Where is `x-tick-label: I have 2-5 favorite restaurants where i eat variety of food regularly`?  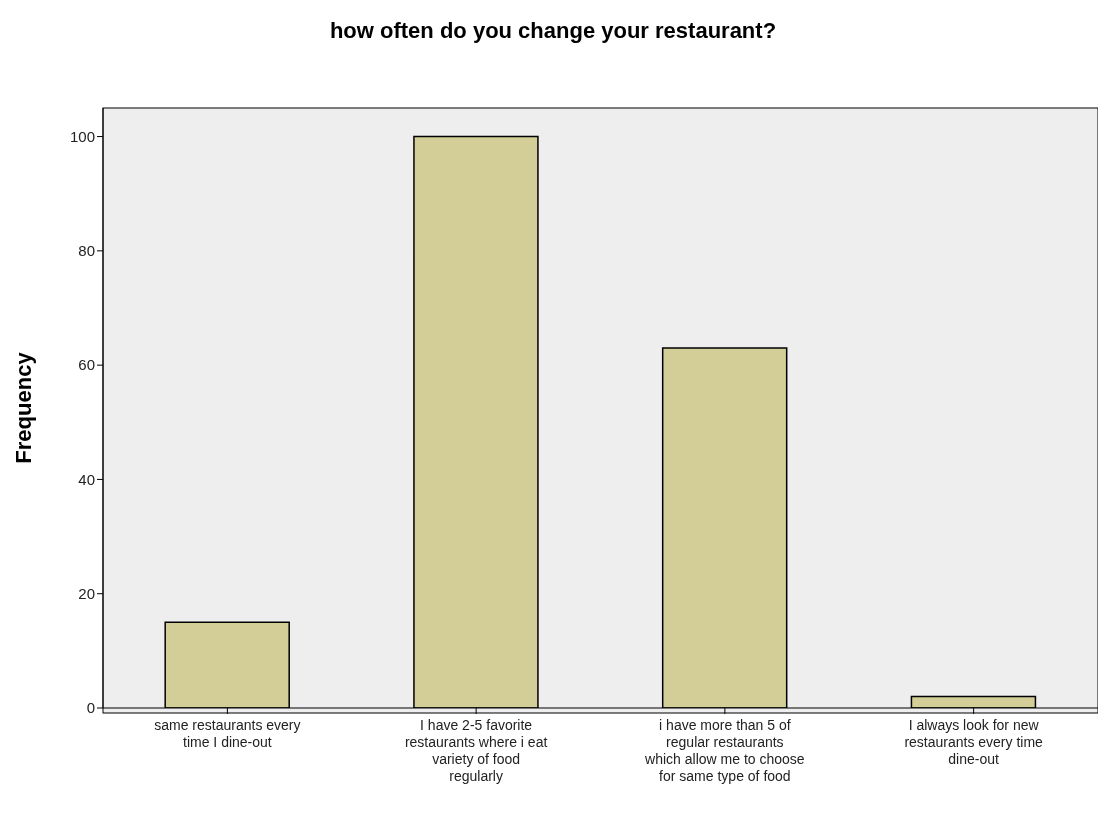
x-tick-label: I have 2-5 favorite restaurants where i eat variety of food regularly is located at coordinates (476, 750).